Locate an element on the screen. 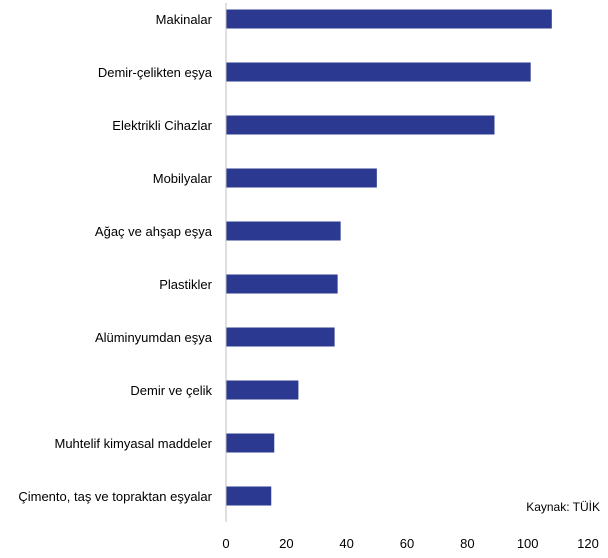 The width and height of the screenshot is (608, 558). category-label: Ağaç ve ahşap eşya is located at coordinates (154, 231).